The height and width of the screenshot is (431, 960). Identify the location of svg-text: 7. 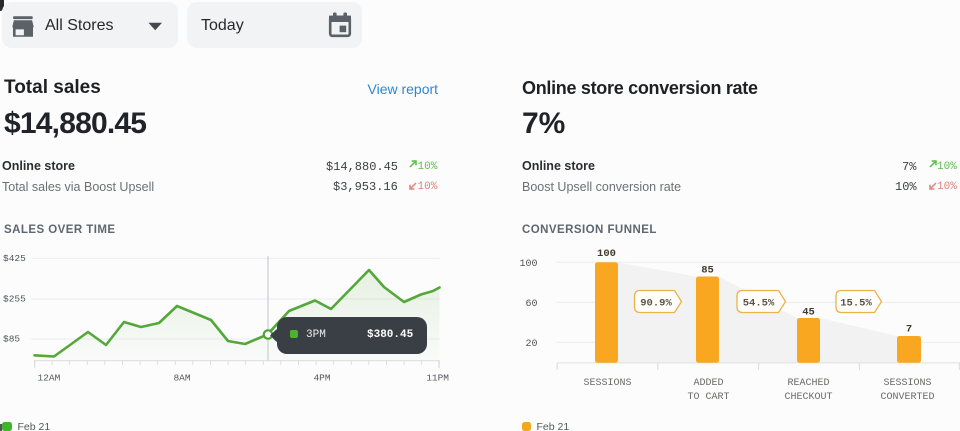
(909, 329).